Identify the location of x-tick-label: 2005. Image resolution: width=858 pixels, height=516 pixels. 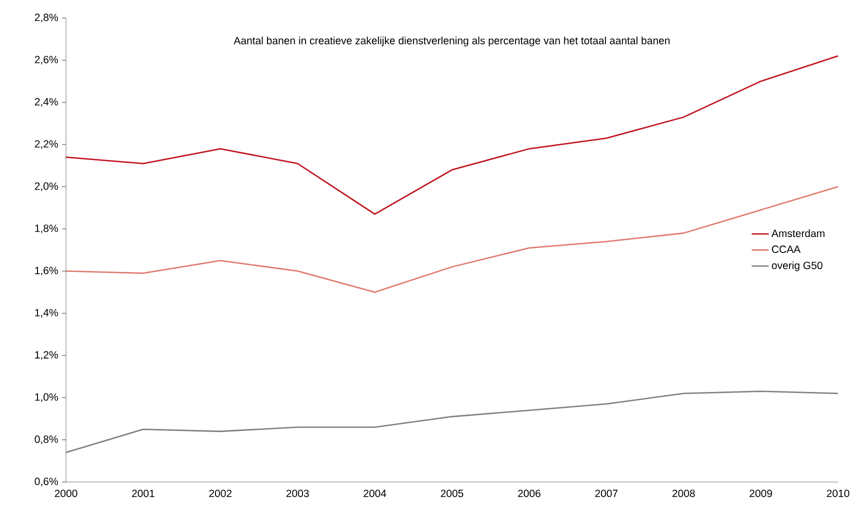
(452, 494).